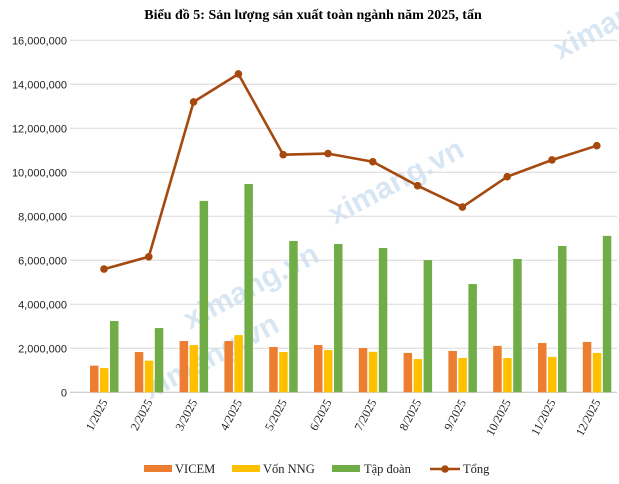 Image resolution: width=619 pixels, height=484 pixels. Describe the element at coordinates (64, 393) in the screenshot. I see `y-tick-label: 0` at that location.